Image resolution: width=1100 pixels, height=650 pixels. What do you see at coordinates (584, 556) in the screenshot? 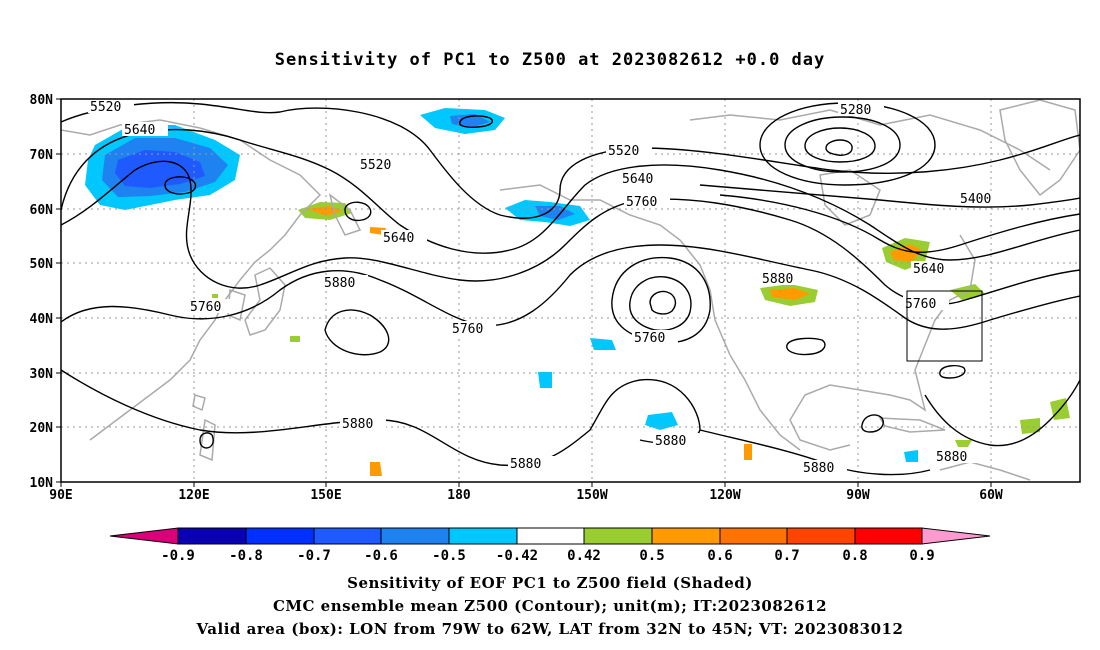
I see `colorbar-label: 0.42` at bounding box center [584, 556].